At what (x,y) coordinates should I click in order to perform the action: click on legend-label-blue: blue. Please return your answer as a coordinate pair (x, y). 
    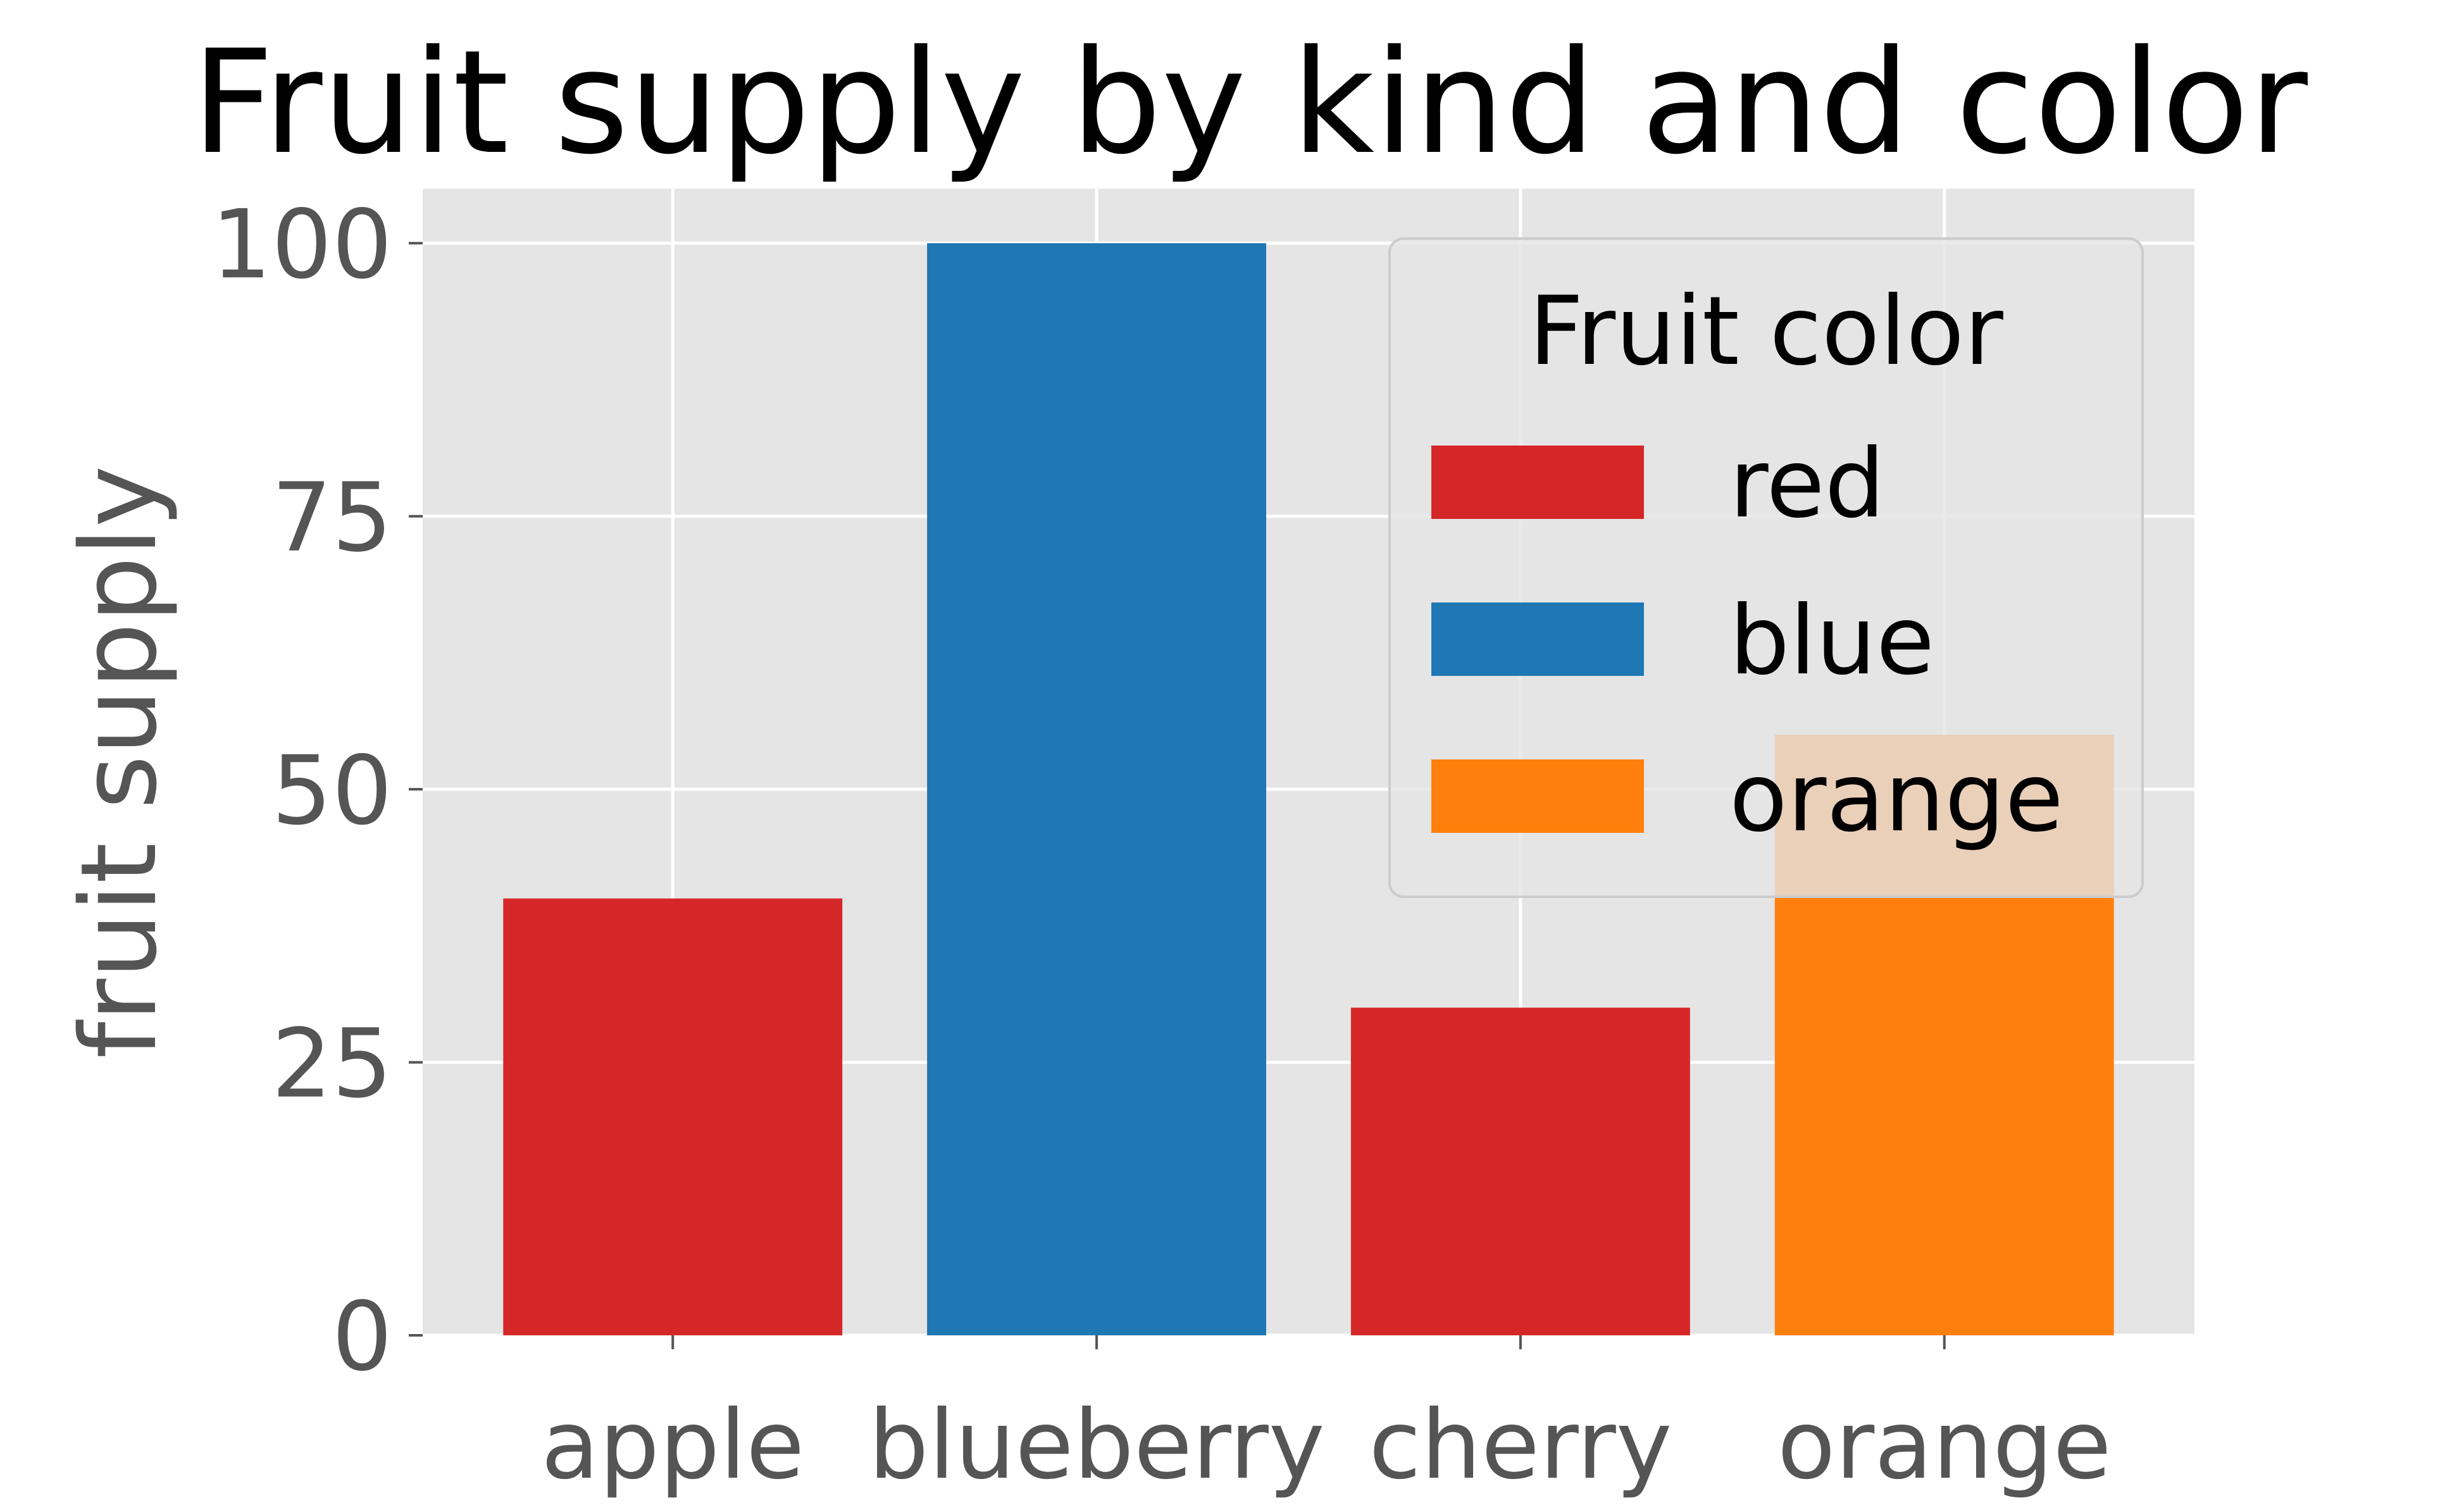
    Looking at the image, I should click on (1831, 641).